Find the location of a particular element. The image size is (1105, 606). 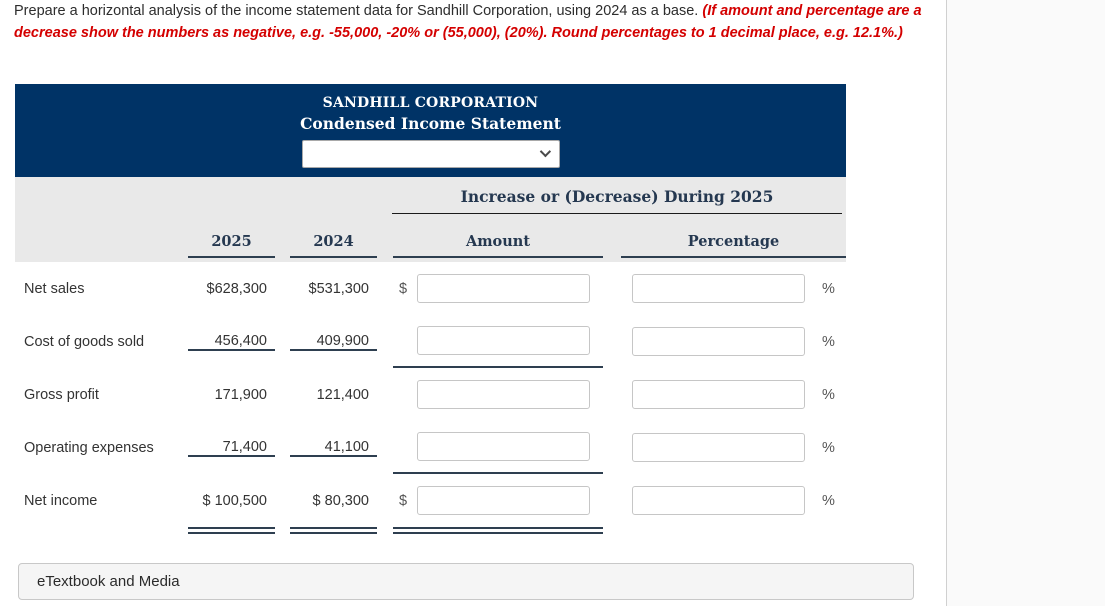

row-label: Cost of goods sold is located at coordinates (84, 341).